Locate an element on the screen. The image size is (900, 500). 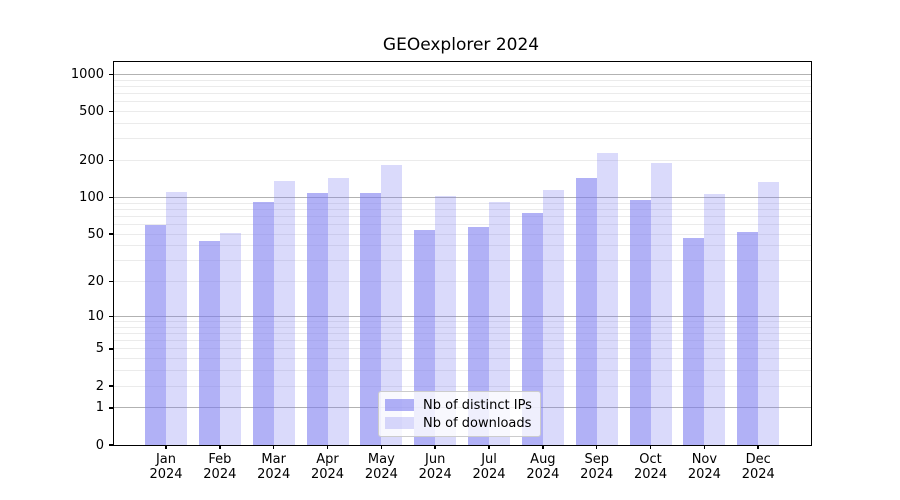
y-tick-label: 20 is located at coordinates (95, 282).